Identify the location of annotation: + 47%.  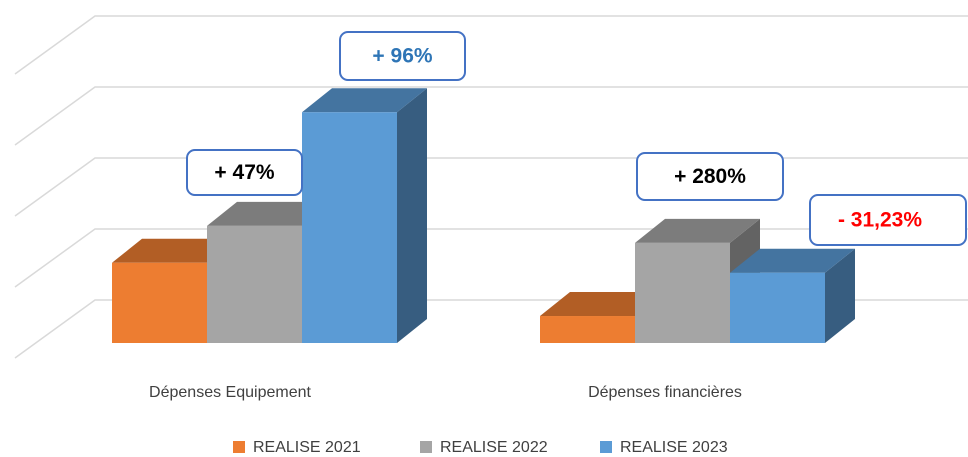
(244, 172).